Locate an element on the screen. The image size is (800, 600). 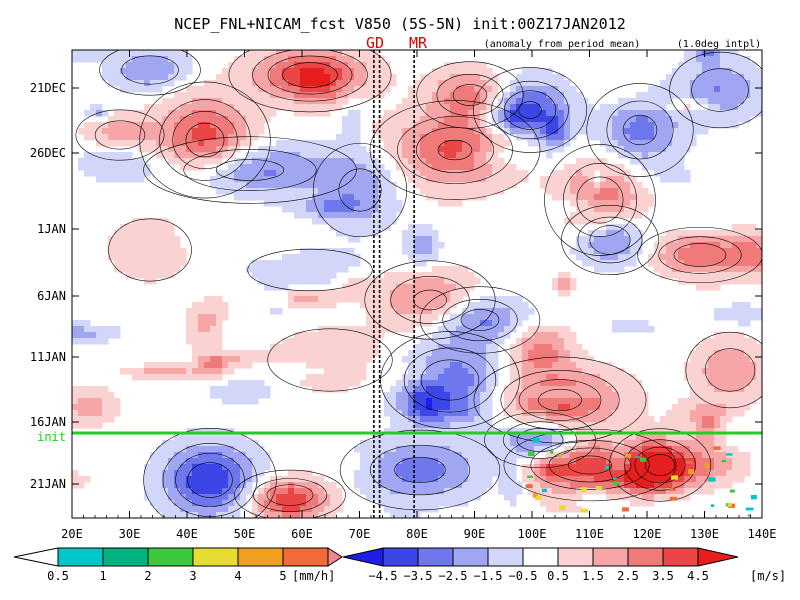
y-tick-label: 11JAN is located at coordinates (48, 357).